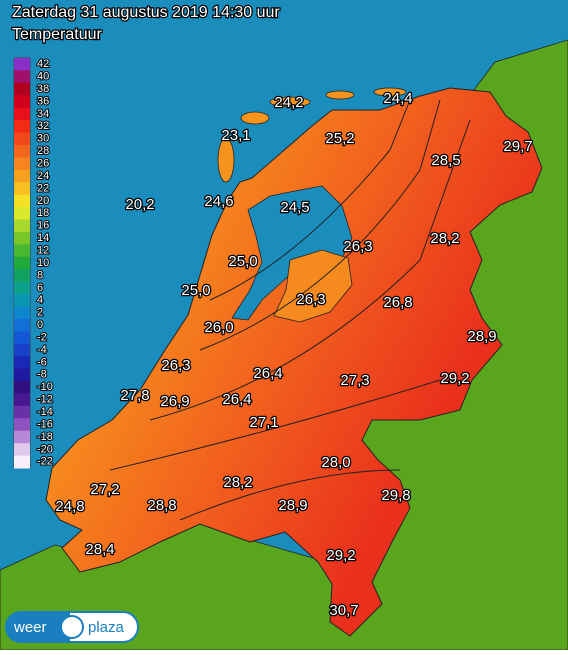  I want to click on legend-label: -14, so click(45, 412).